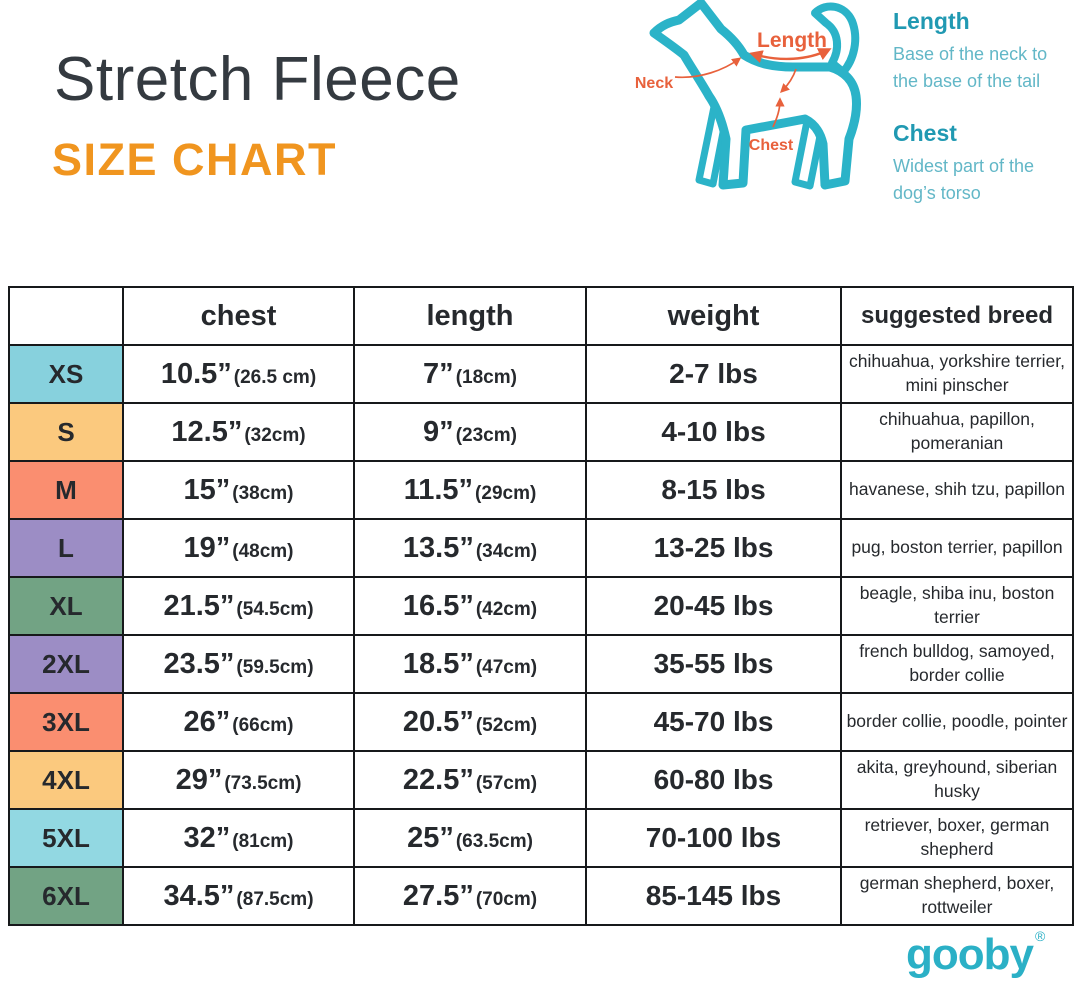 This screenshot has width=1080, height=987. Describe the element at coordinates (207, 489) in the screenshot. I see `chest-inches: 15”` at that location.